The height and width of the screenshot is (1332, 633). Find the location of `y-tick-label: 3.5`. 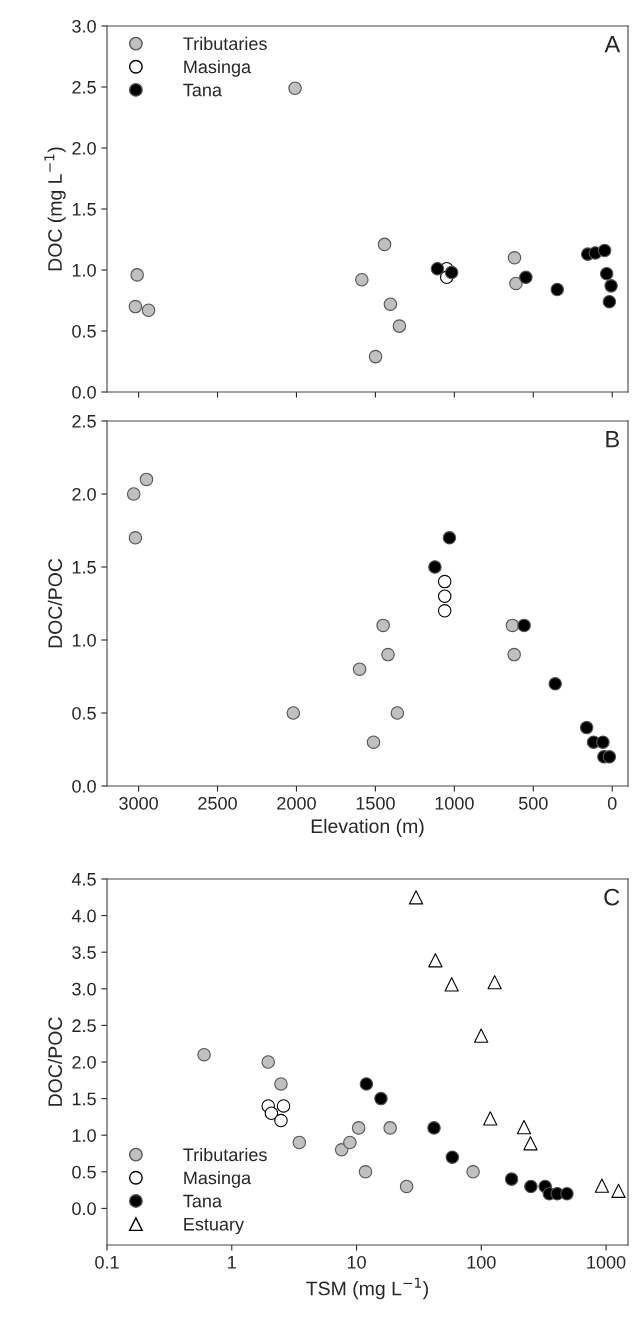

y-tick-label: 3.5 is located at coordinates (84, 952).